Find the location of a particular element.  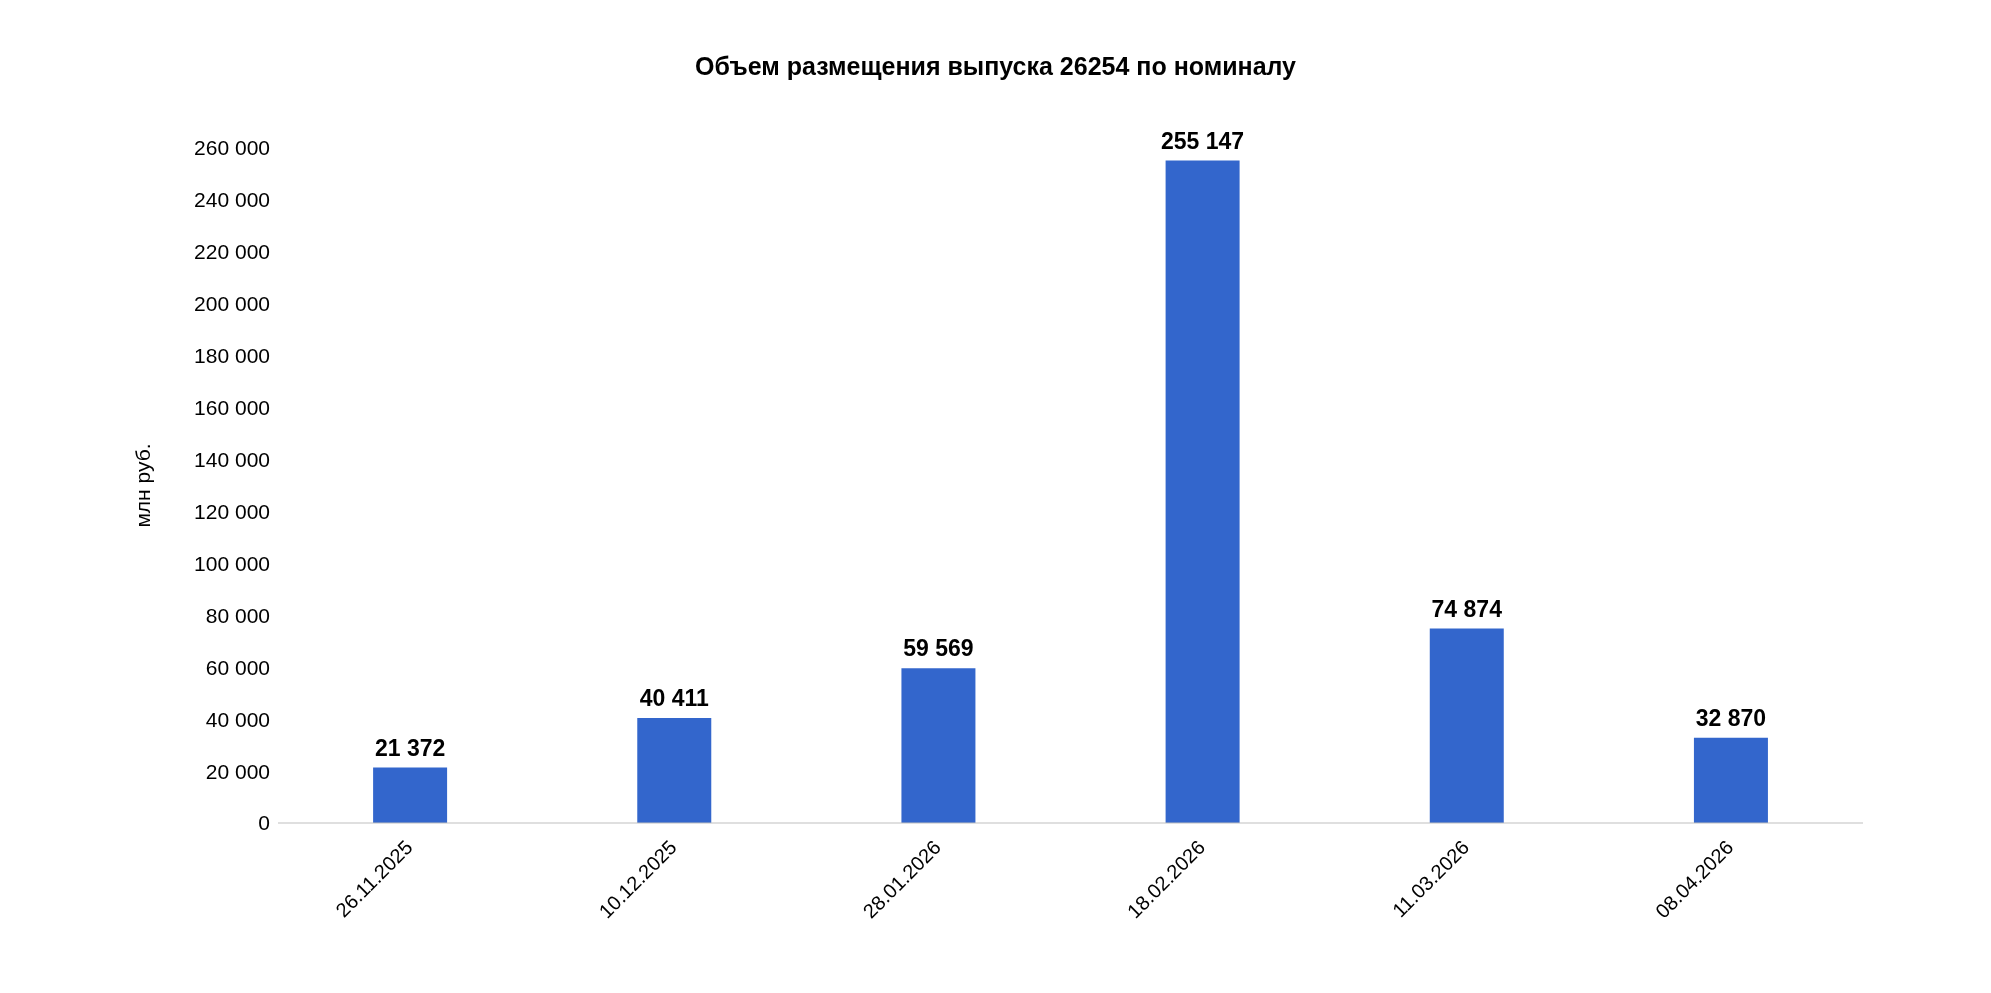

y-tick-label: 160 000 is located at coordinates (232, 408).